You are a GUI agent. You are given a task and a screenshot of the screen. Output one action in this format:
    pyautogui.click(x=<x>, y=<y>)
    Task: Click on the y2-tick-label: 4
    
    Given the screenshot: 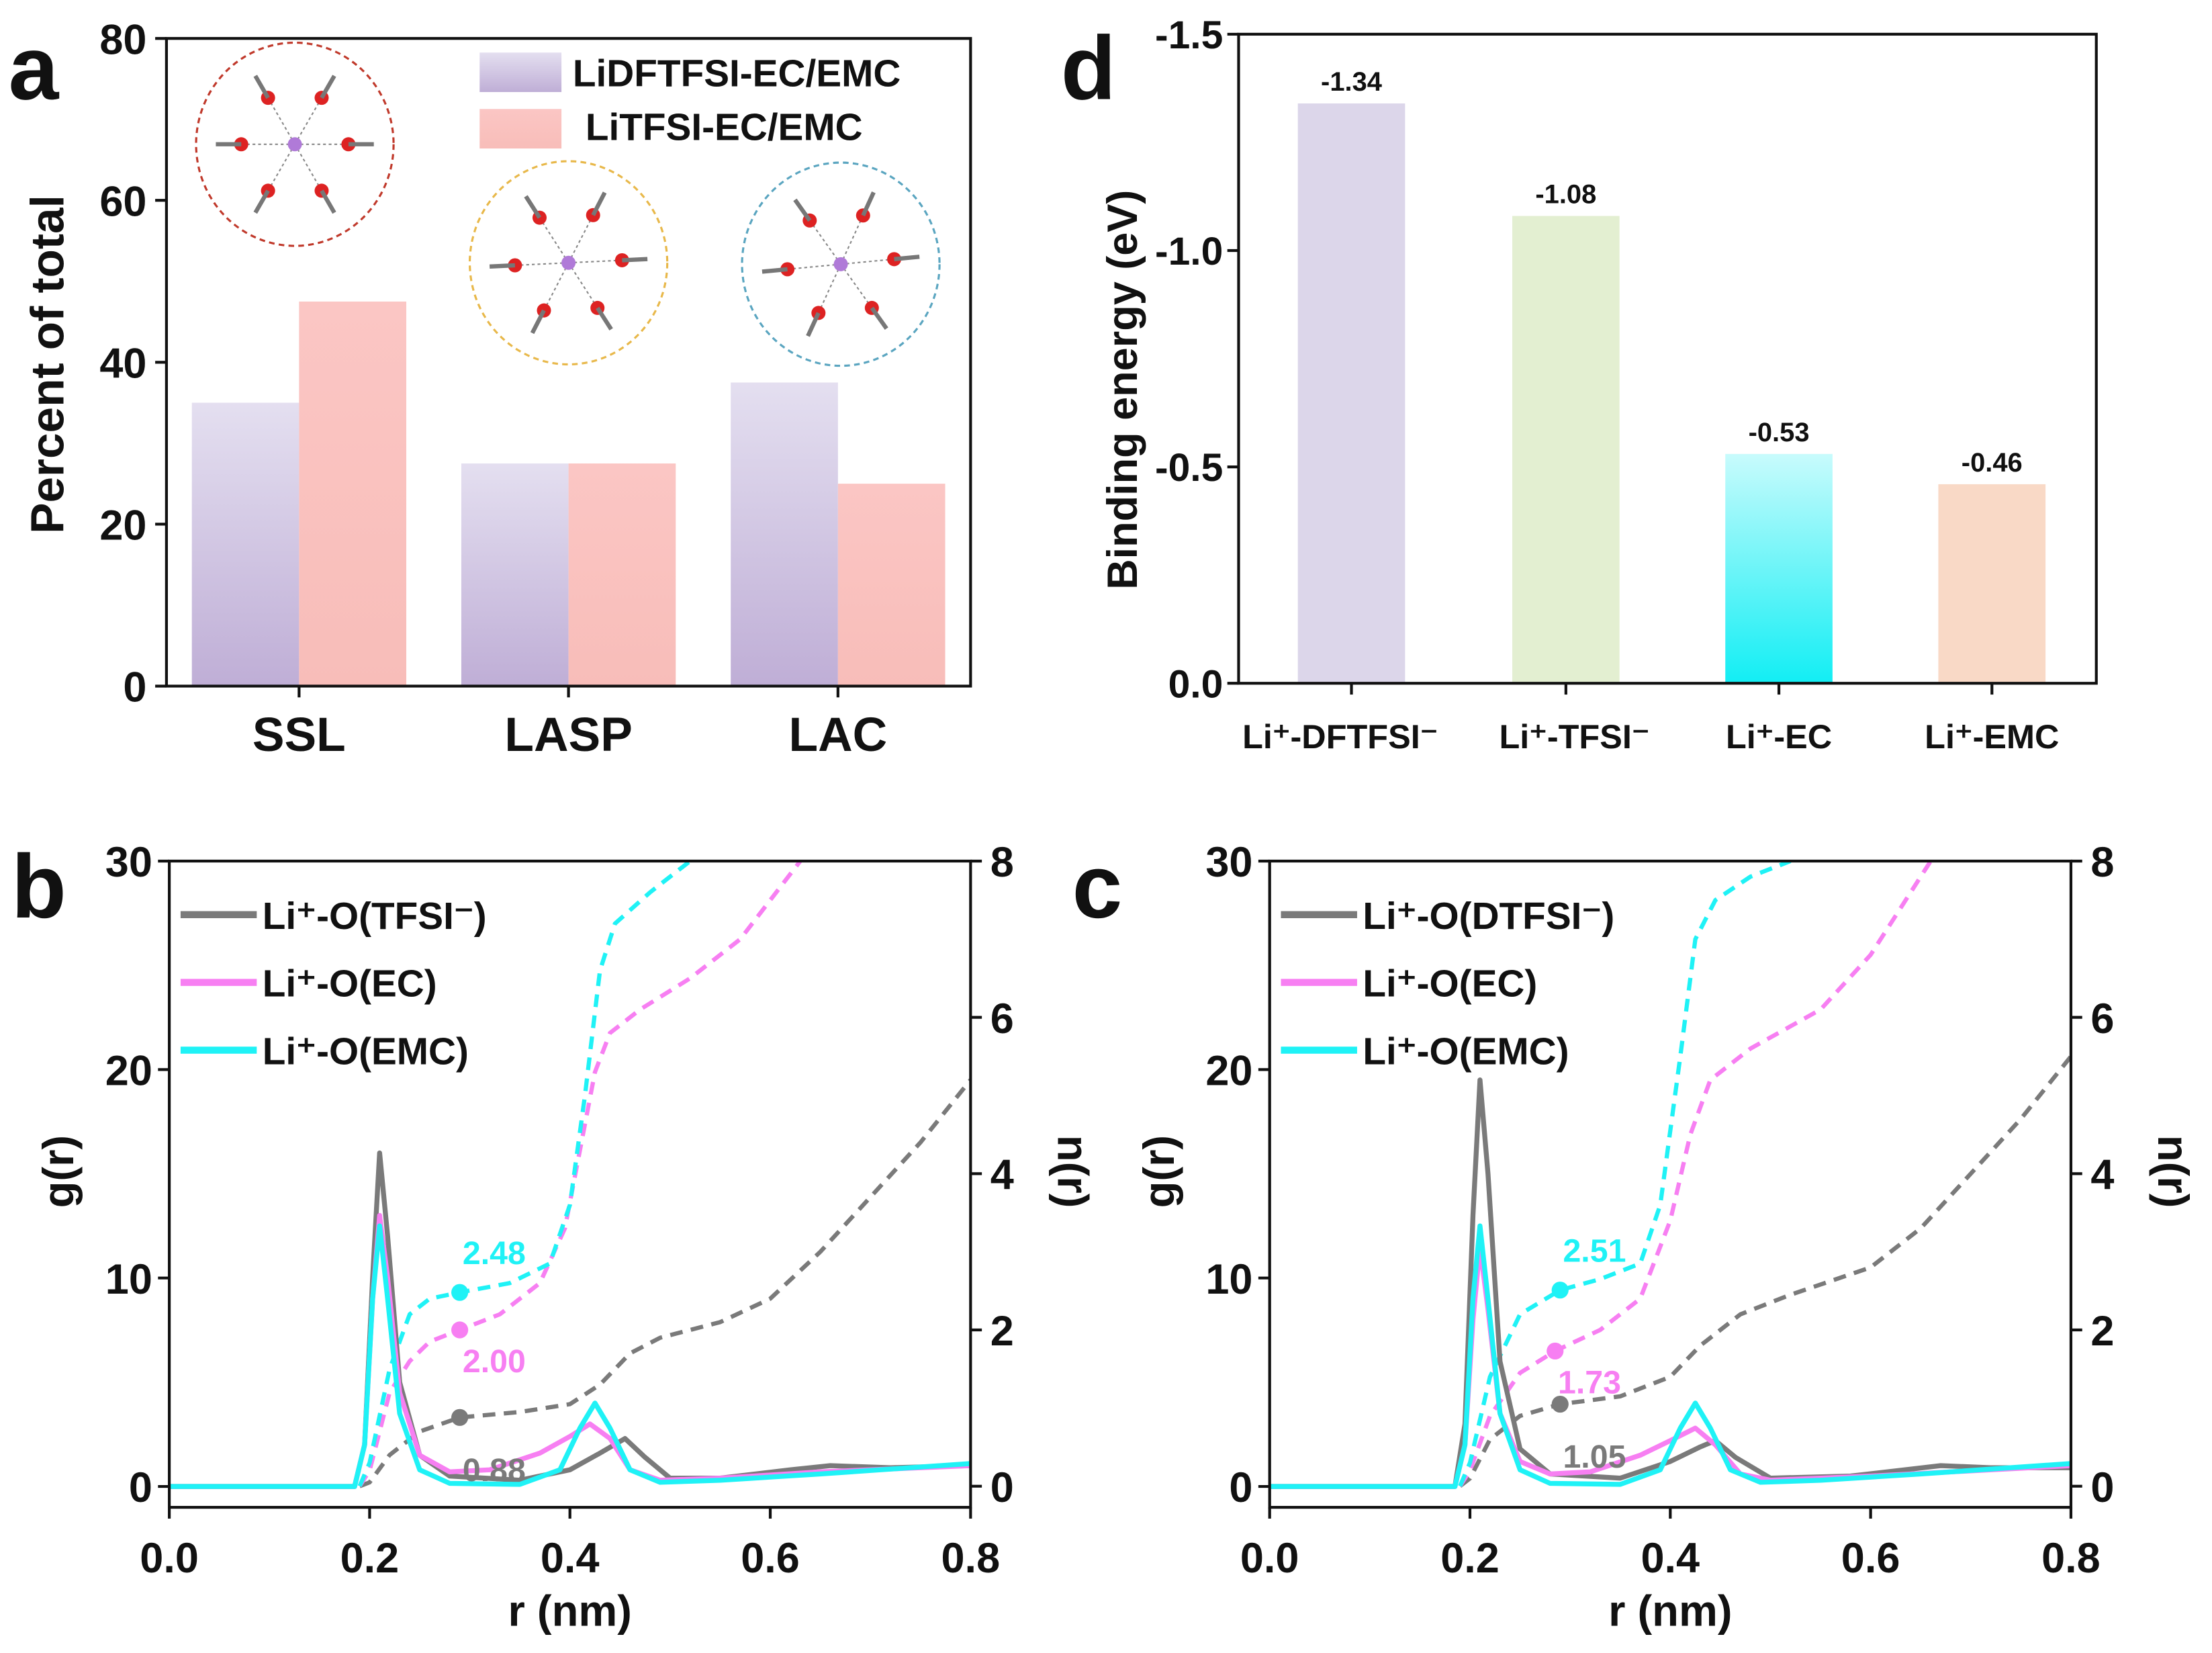 What is the action you would take?
    pyautogui.click(x=2102, y=1174)
    